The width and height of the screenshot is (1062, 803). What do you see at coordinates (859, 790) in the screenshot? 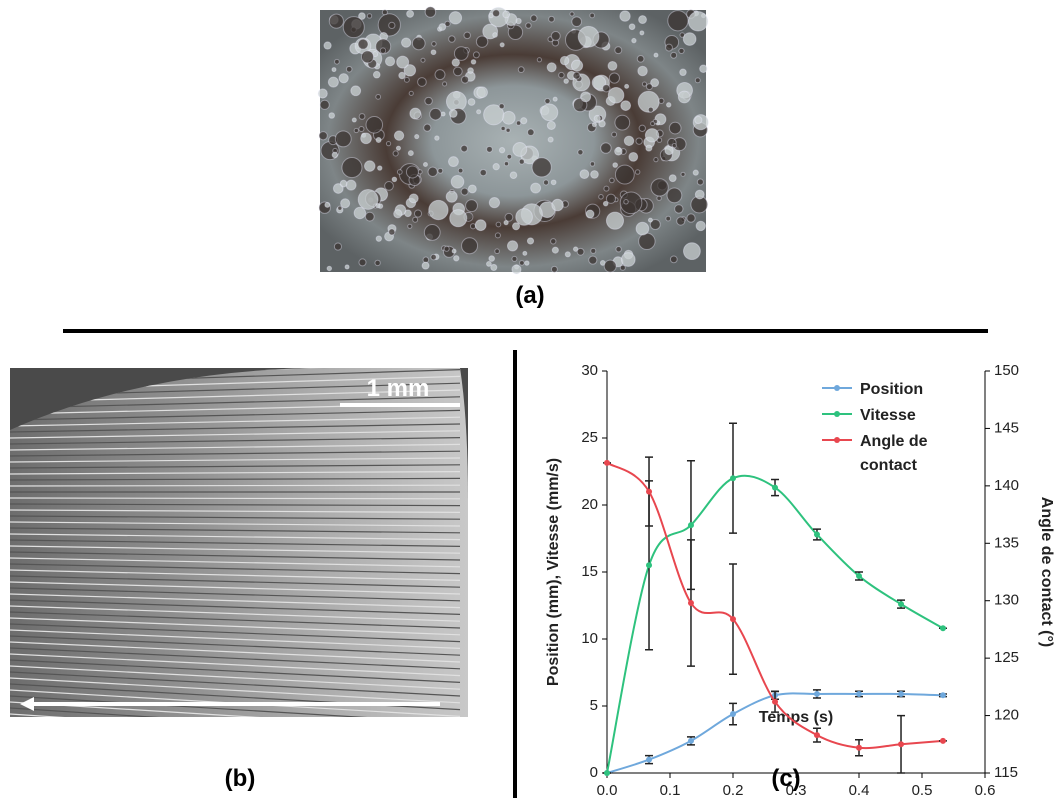
I see `x-tick-label: 0.4` at bounding box center [859, 790].